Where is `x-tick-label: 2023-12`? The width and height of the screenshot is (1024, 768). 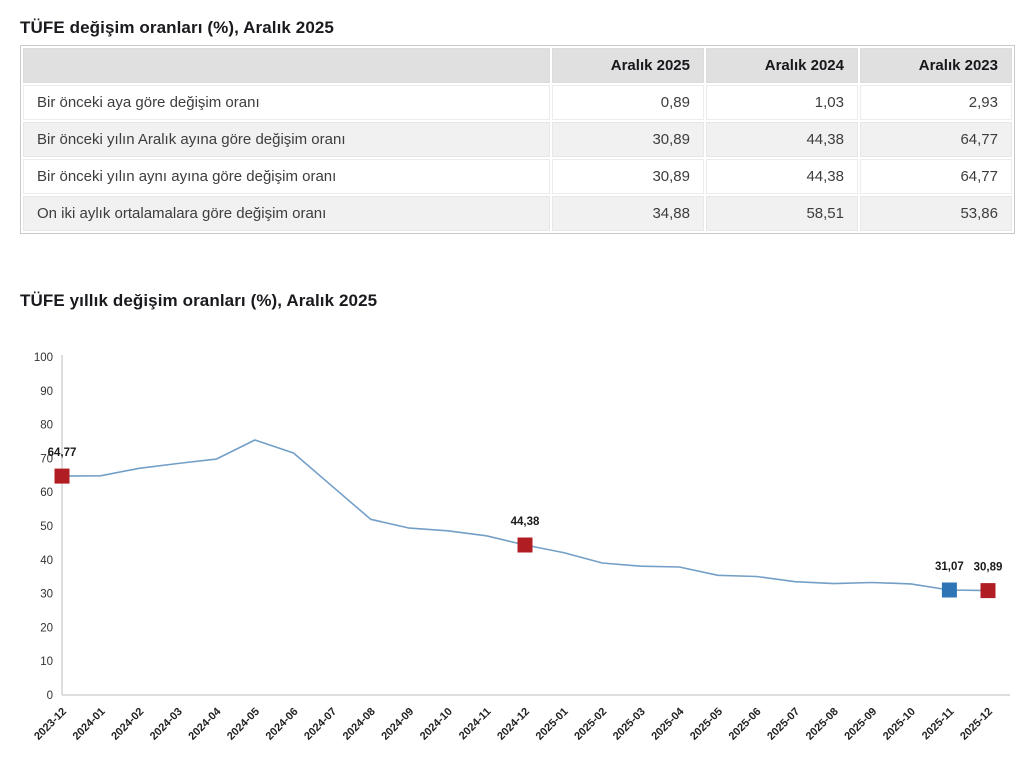
x-tick-label: 2023-12 is located at coordinates (50, 724).